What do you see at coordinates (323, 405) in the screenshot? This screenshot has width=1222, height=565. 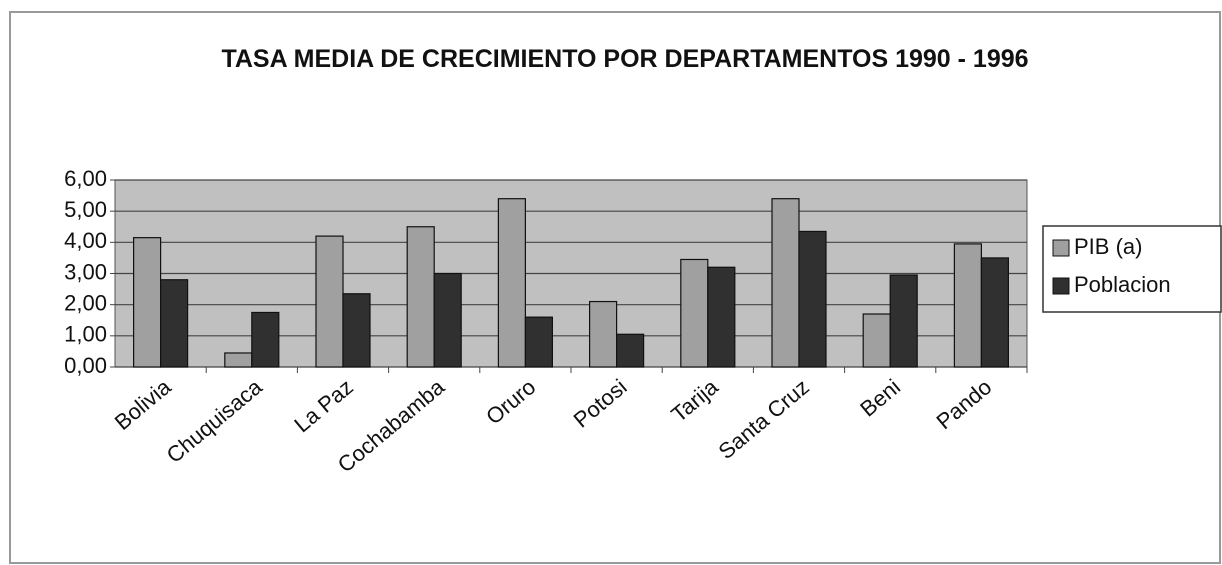 I see `x-tick-label: La Paz` at bounding box center [323, 405].